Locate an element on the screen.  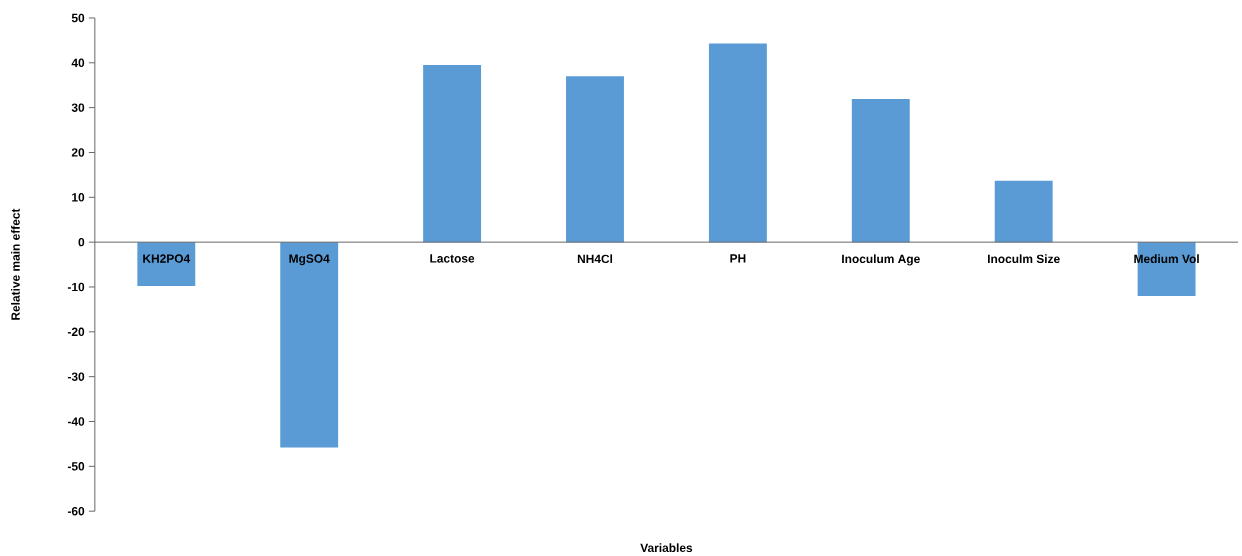
y-tick-label: 0 is located at coordinates (81, 242).